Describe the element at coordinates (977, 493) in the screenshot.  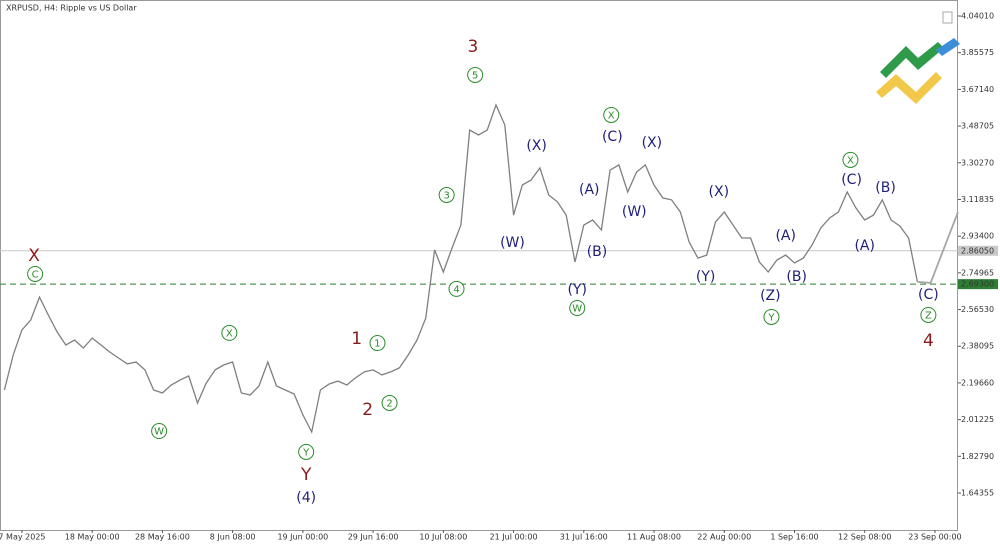
I see `y-tick-label: 1.64355` at that location.